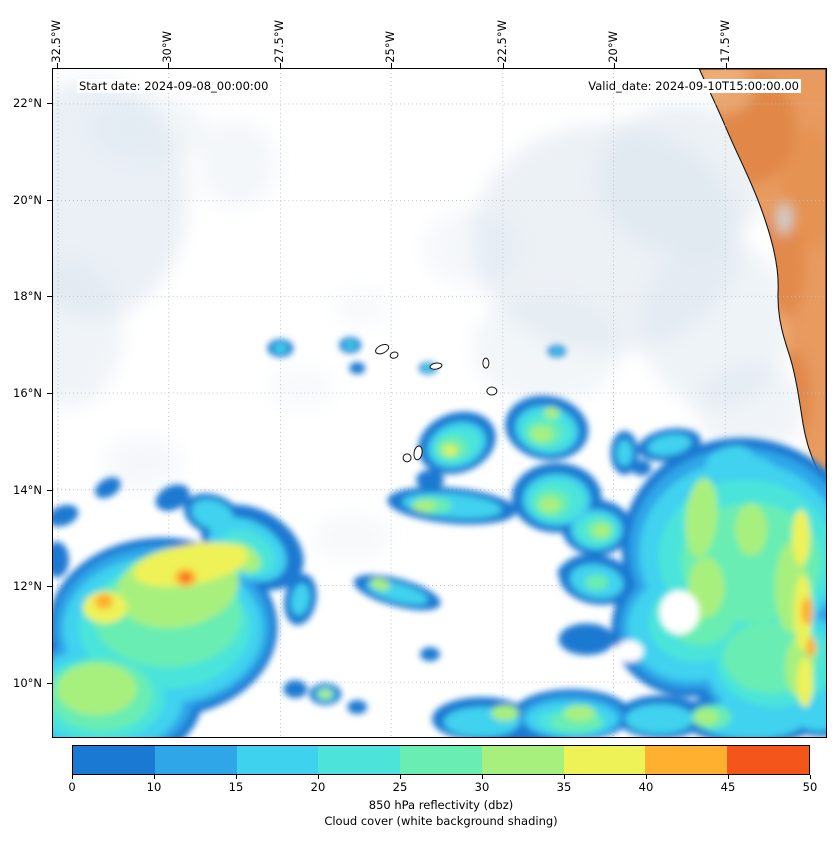 This screenshot has height=843, width=837. Describe the element at coordinates (502, 41) in the screenshot. I see `x-axis-tick-label: 22.5°W` at that location.